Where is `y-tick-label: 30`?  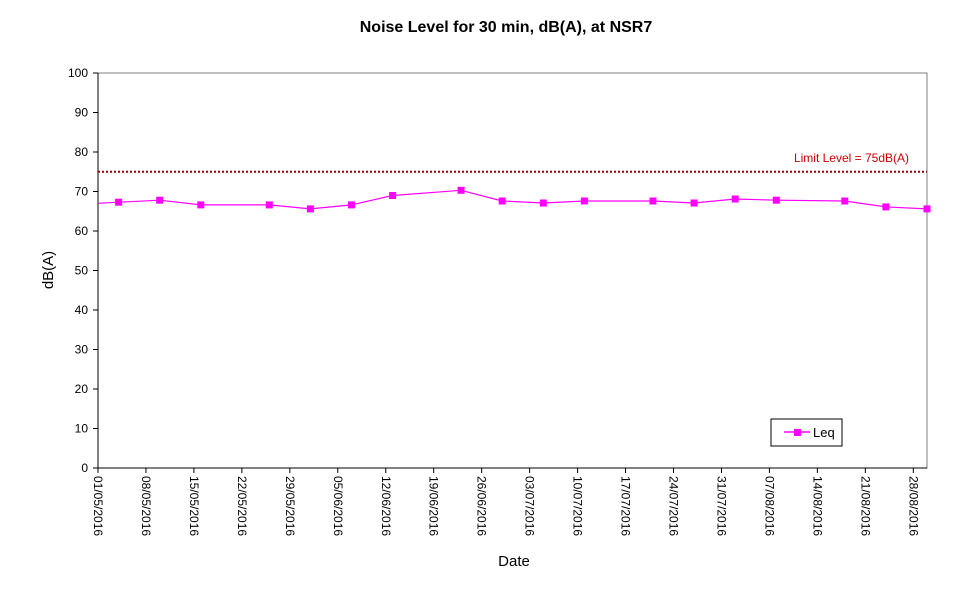
y-tick-label: 30 is located at coordinates (82, 350).